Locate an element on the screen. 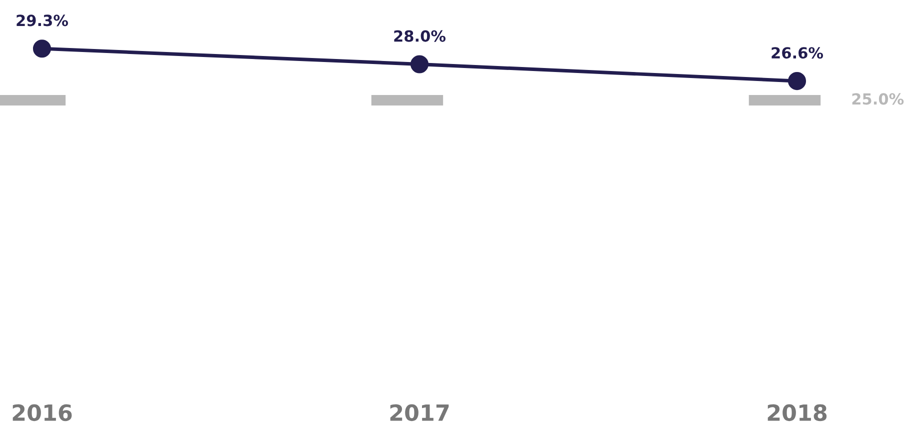 Image resolution: width=921 pixels, height=431 pixels. x-tick-label: 2017 is located at coordinates (419, 413).